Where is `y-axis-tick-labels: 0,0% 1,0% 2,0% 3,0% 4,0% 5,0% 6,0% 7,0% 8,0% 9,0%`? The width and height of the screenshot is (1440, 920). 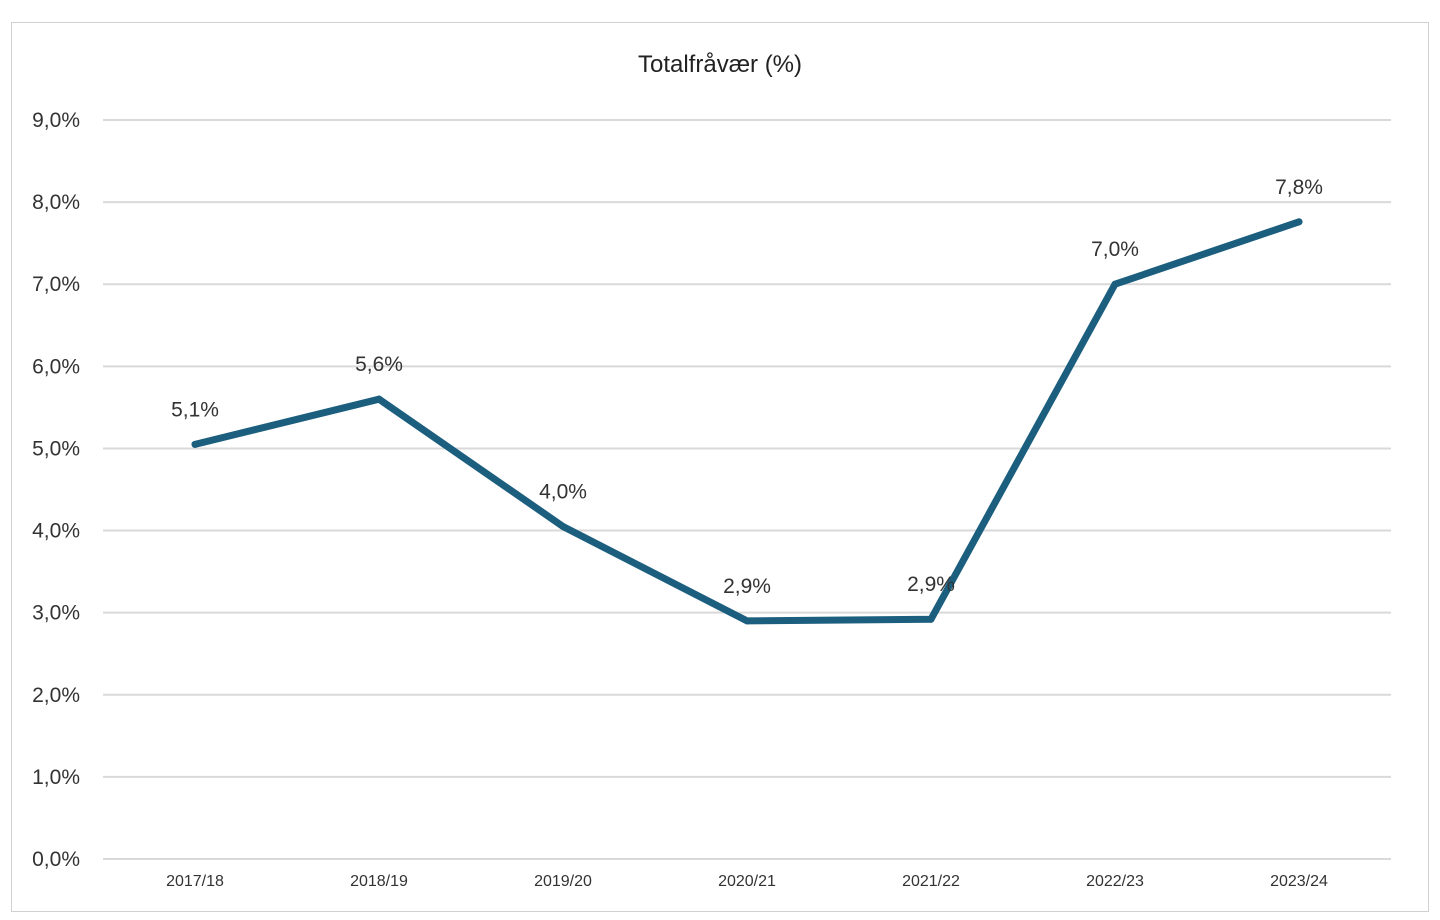
y-axis-tick-labels: 0,0% 1,0% 2,0% 3,0% 4,0% 5,0% 6,0% 7,0% 8,0% 9,0% is located at coordinates (56, 490).